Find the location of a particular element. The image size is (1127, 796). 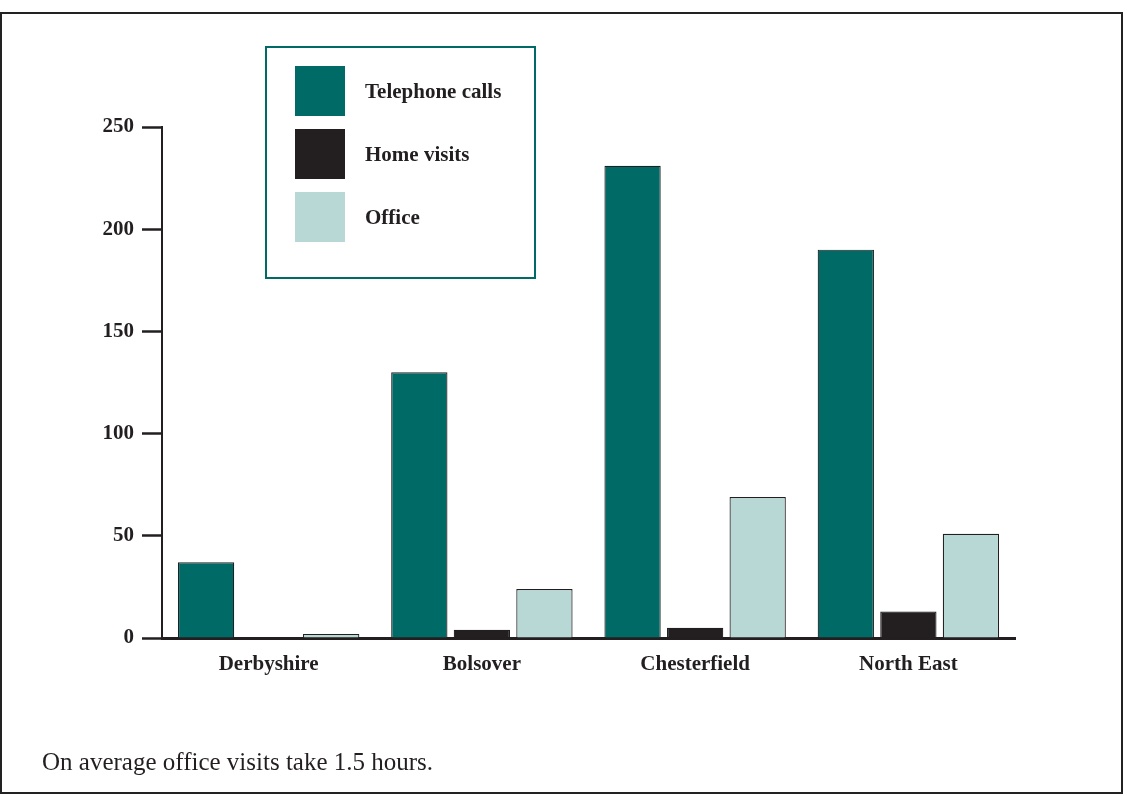

y-tick-label: 50 is located at coordinates (123, 534).